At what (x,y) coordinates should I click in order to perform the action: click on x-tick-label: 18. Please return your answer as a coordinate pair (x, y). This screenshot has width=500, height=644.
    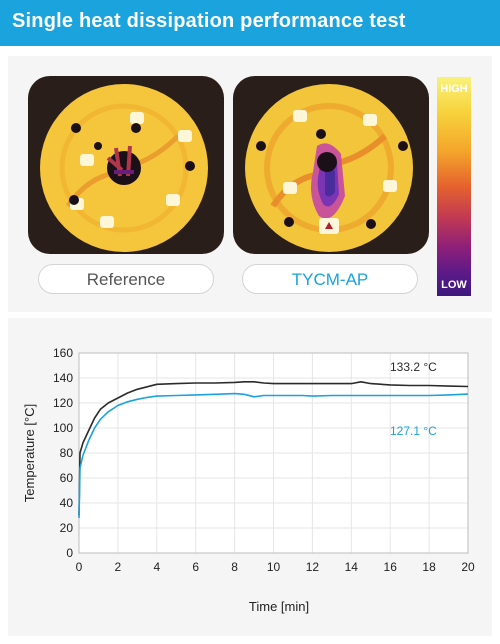
    Looking at the image, I should click on (429, 567).